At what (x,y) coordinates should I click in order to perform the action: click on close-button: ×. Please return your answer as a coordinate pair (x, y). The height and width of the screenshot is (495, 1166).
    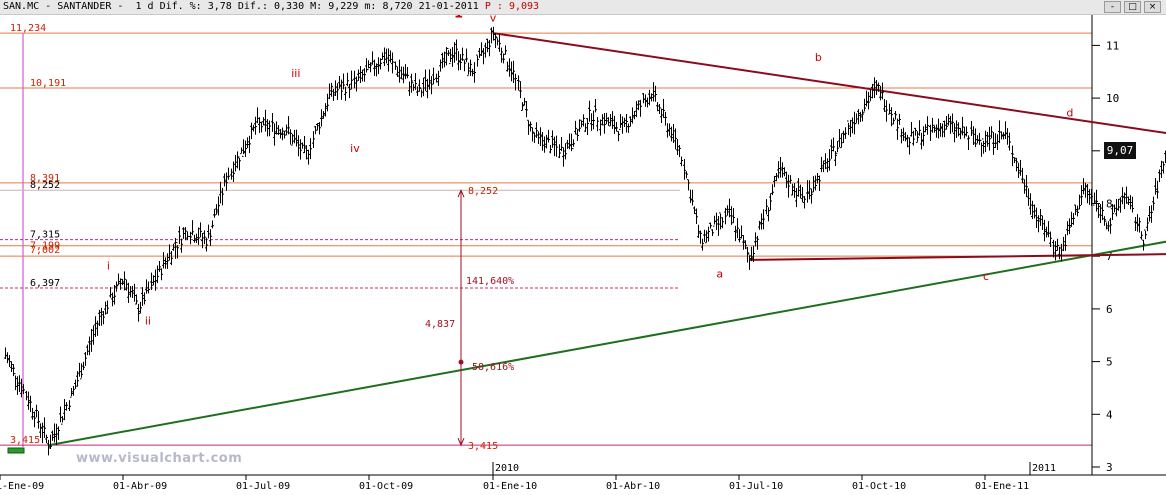
    Looking at the image, I should click on (1152, 7).